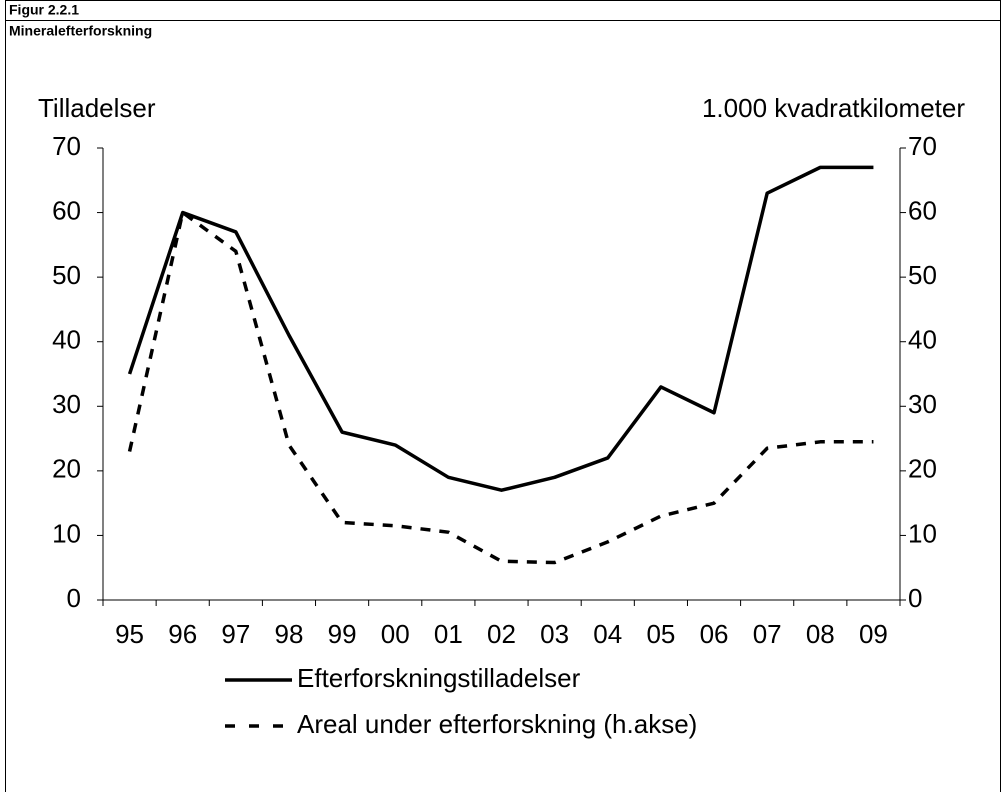 This screenshot has height=797, width=1003. I want to click on x-tick-label: 08, so click(820, 634).